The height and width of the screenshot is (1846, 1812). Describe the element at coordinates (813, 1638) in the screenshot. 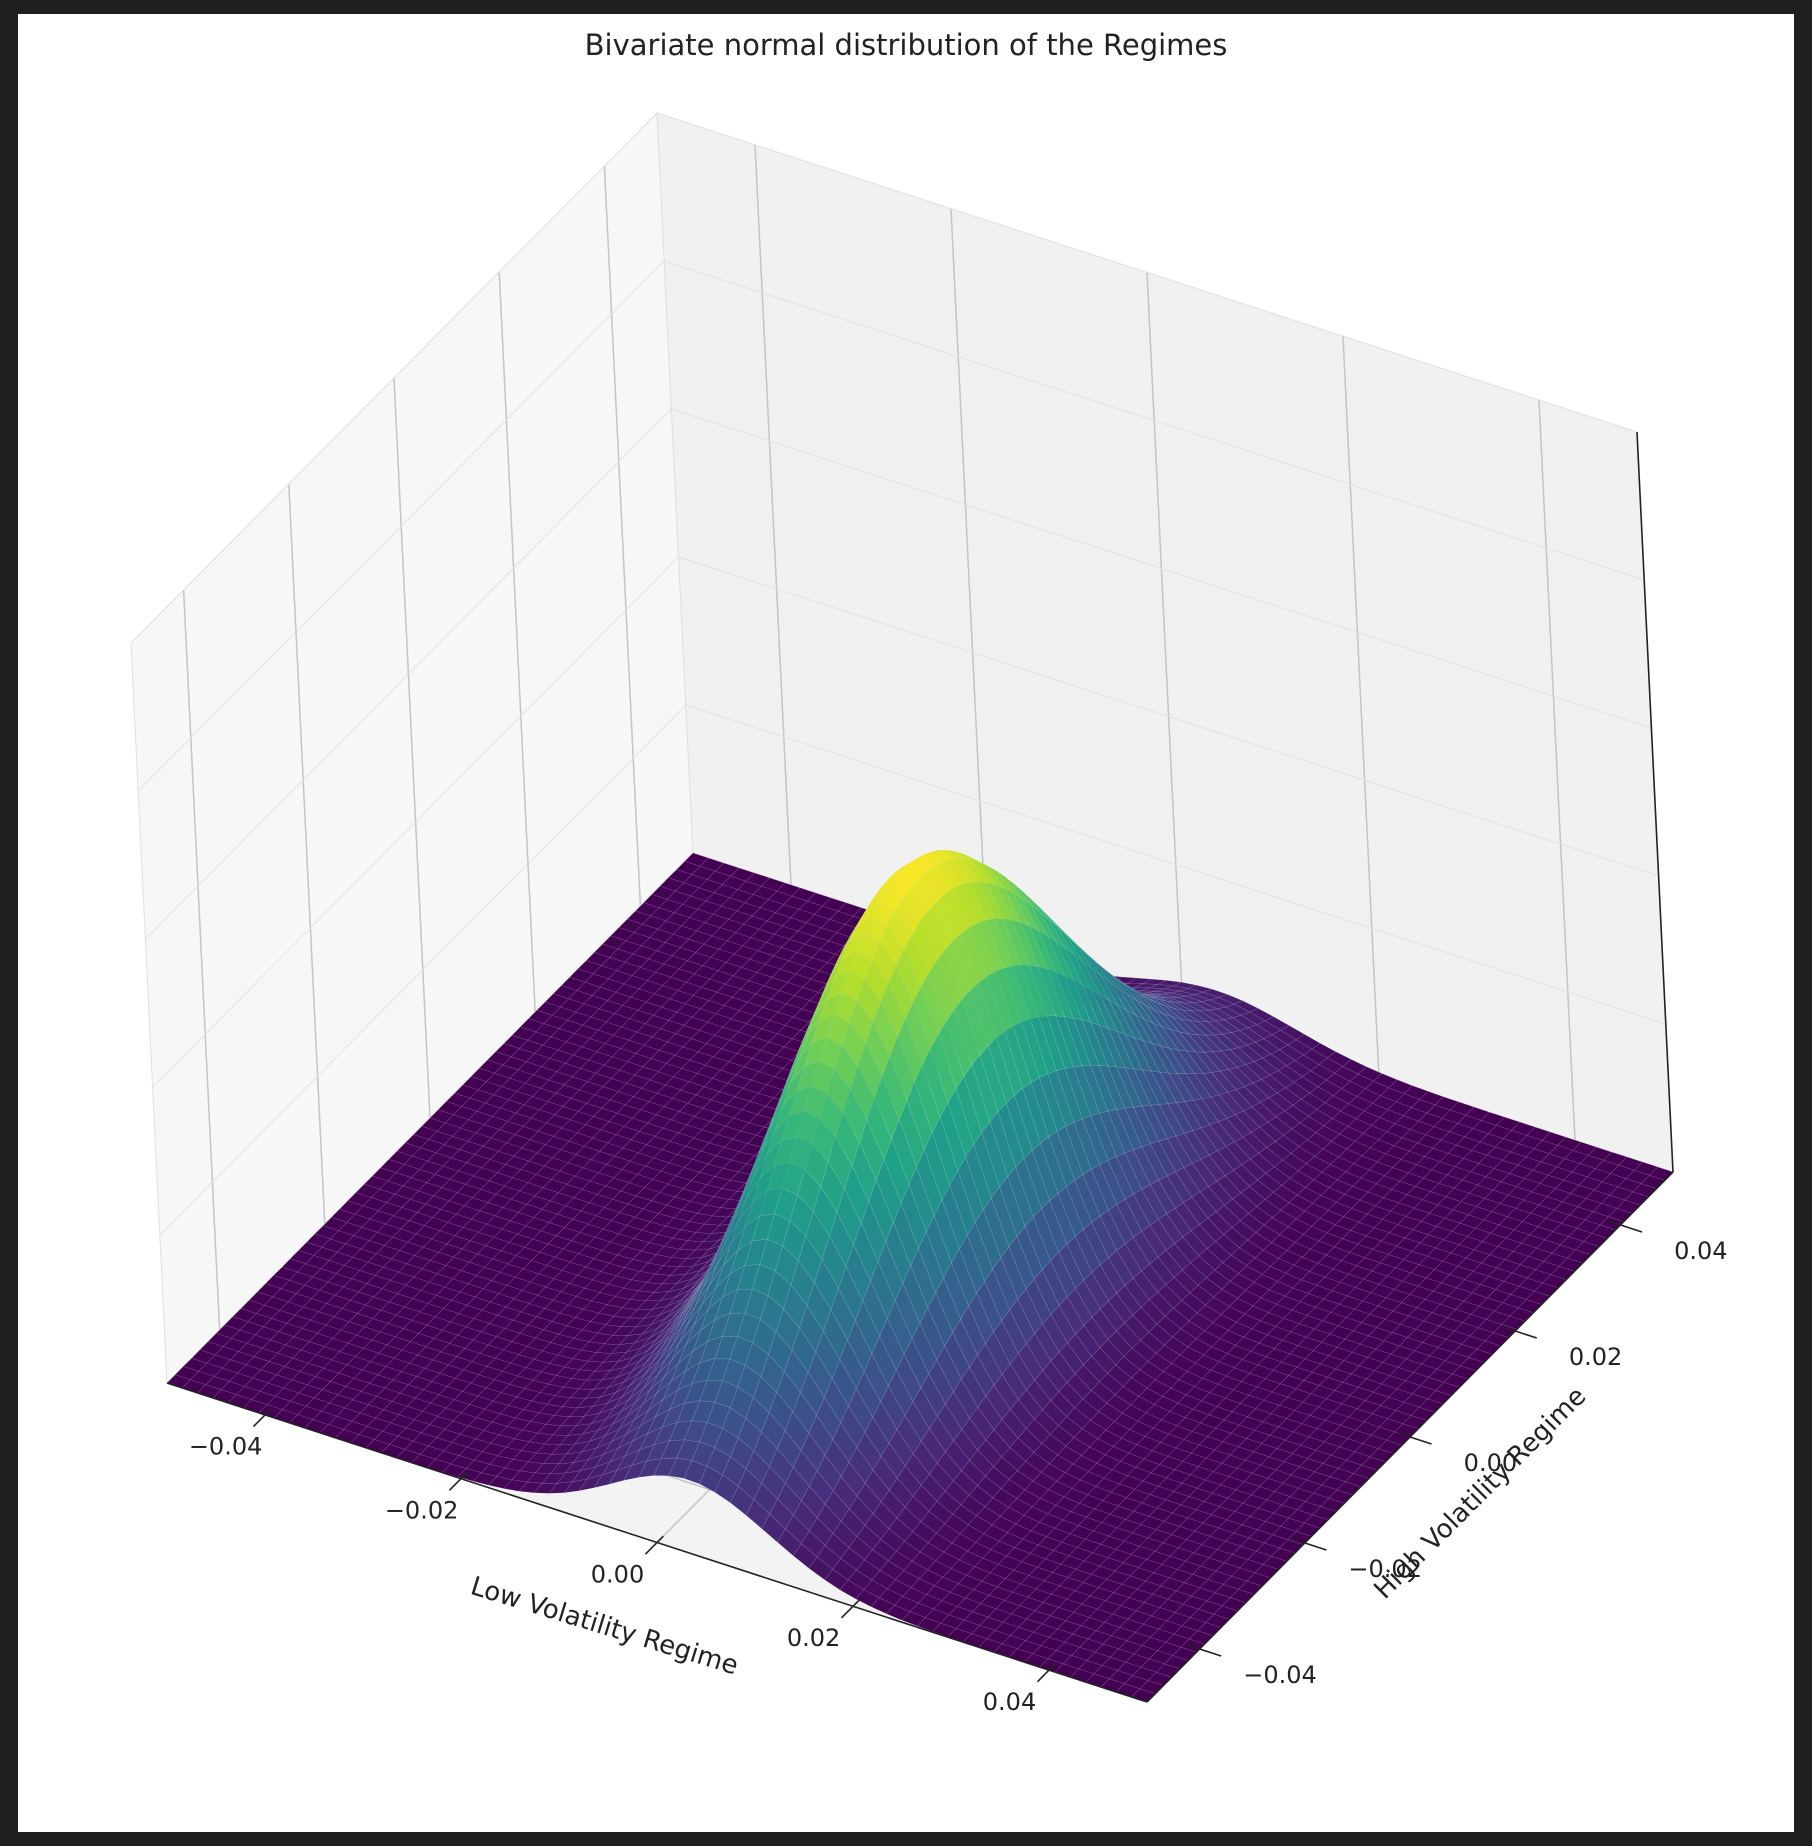

I see `x-tick-label-3: 0.02` at that location.